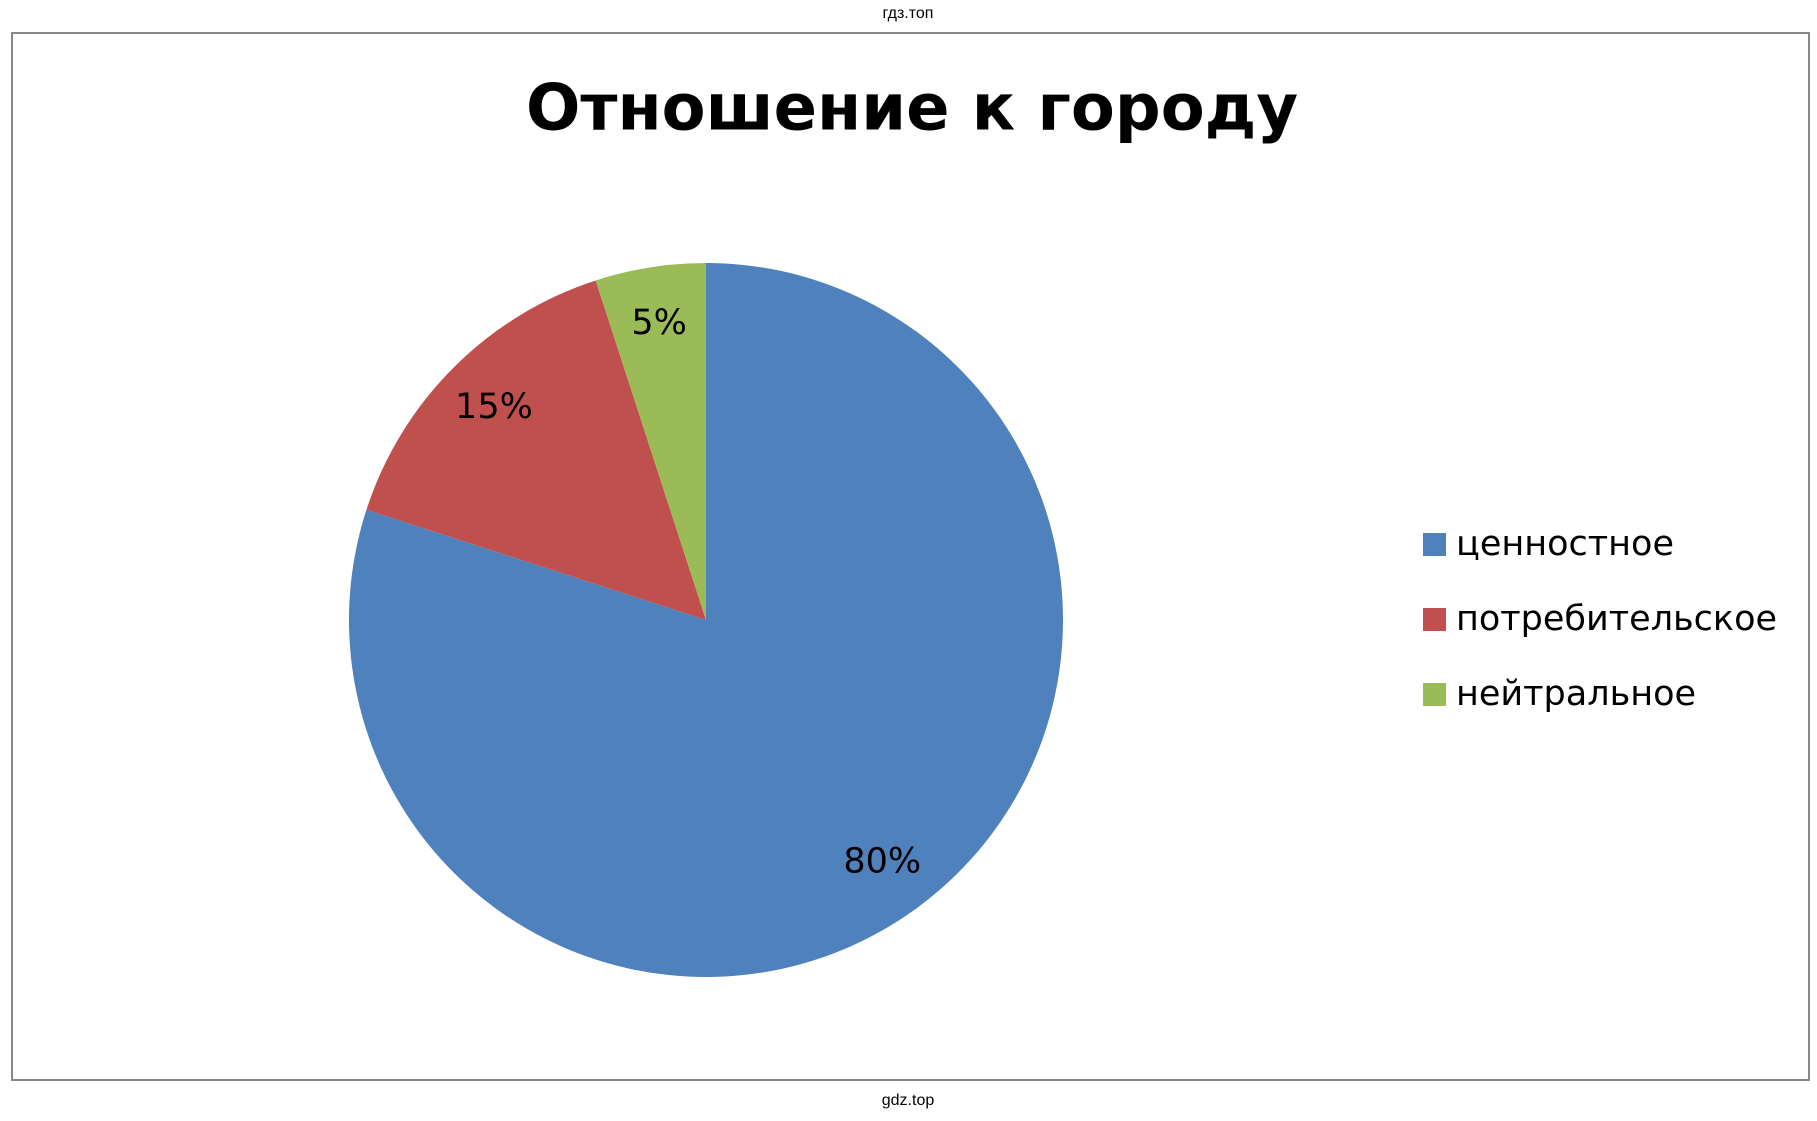  Describe the element at coordinates (1616, 619) in the screenshot. I see `legend-label: потребительское` at that location.